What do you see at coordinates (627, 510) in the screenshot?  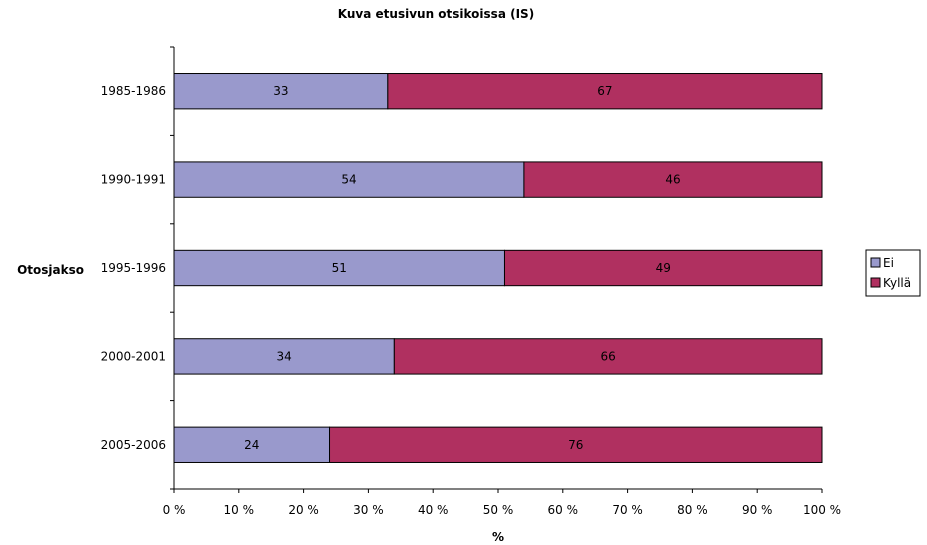 I see `x-tick-label: 70 %` at bounding box center [627, 510].